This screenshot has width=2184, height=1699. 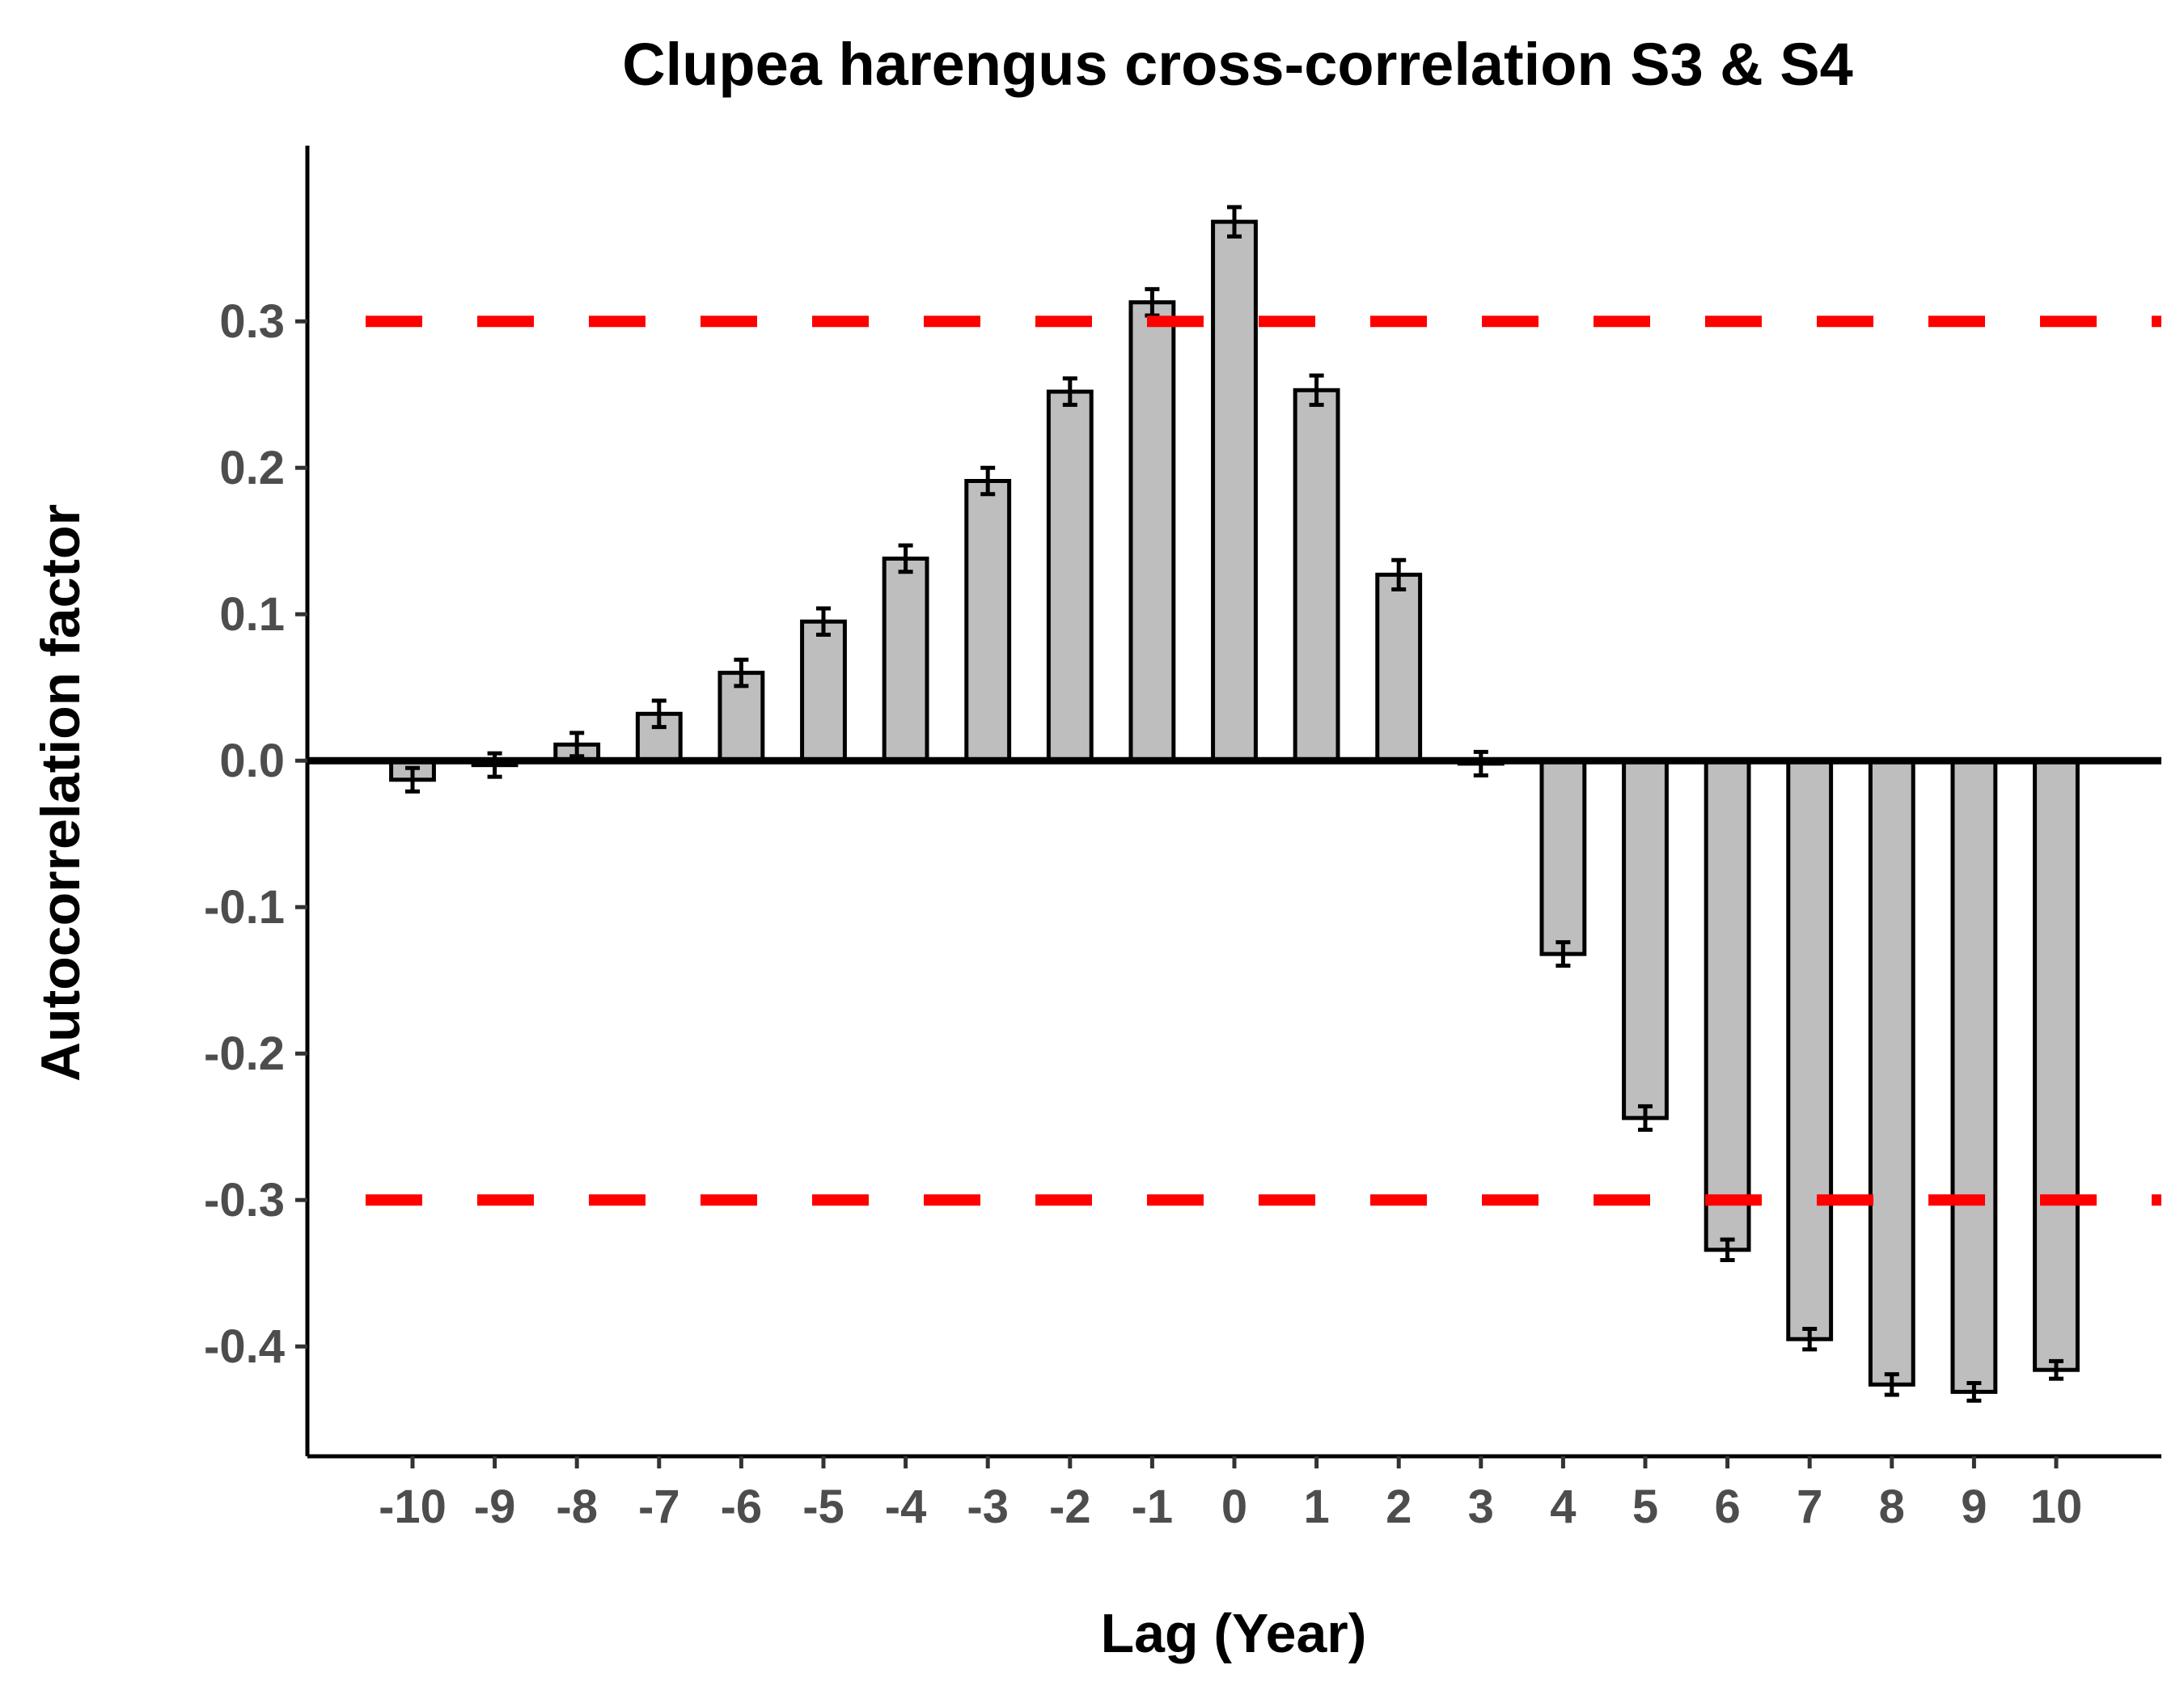 I want to click on x-tick-label: -2, so click(x=1070, y=1507).